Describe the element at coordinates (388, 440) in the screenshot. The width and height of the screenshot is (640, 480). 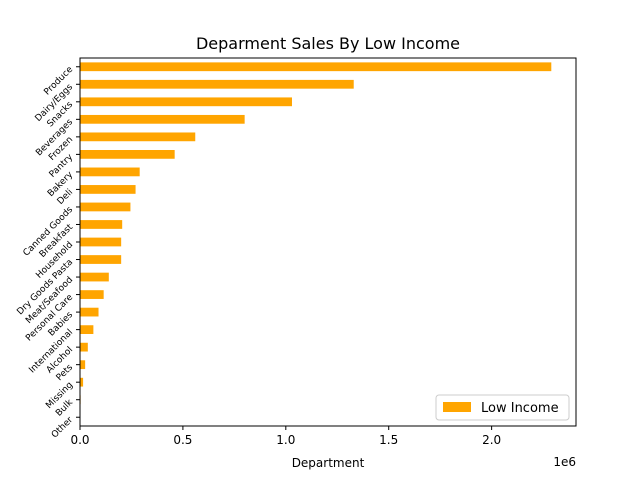
I see `x-tick-label: 1.5` at that location.